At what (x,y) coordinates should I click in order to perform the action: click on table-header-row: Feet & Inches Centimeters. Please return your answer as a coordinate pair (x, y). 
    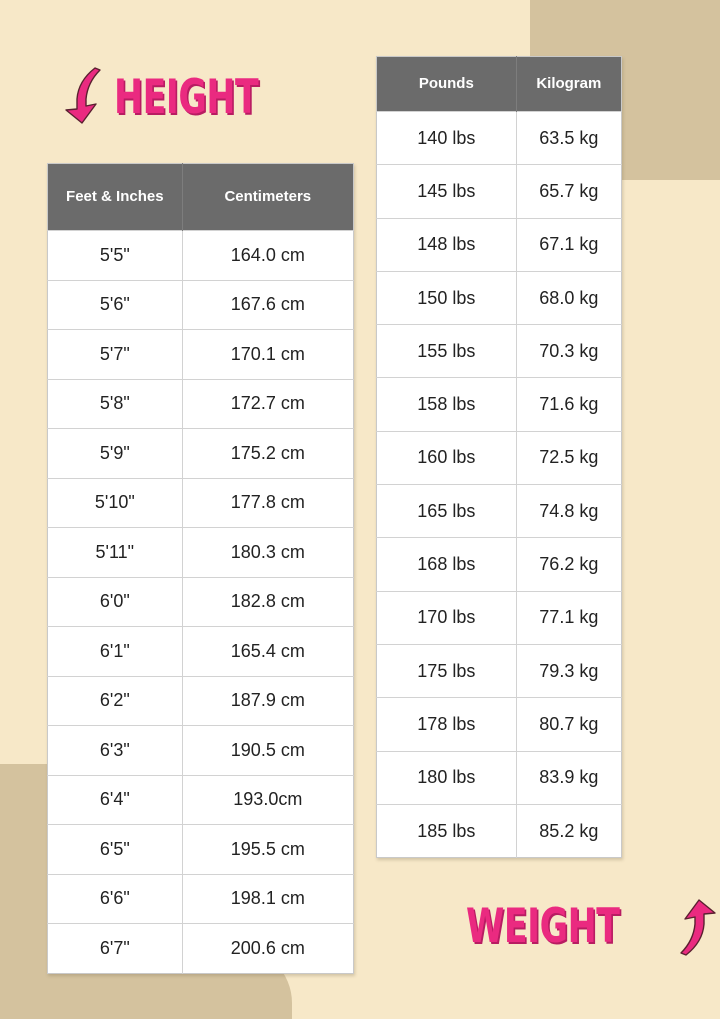
    Looking at the image, I should click on (200, 197).